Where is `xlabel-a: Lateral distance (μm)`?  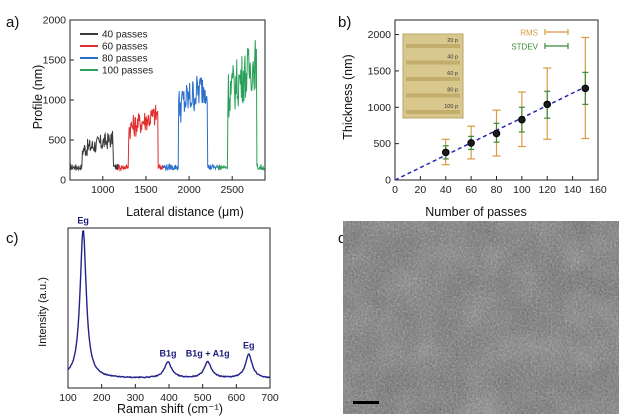 xlabel-a: Lateral distance (μm) is located at coordinates (185, 212).